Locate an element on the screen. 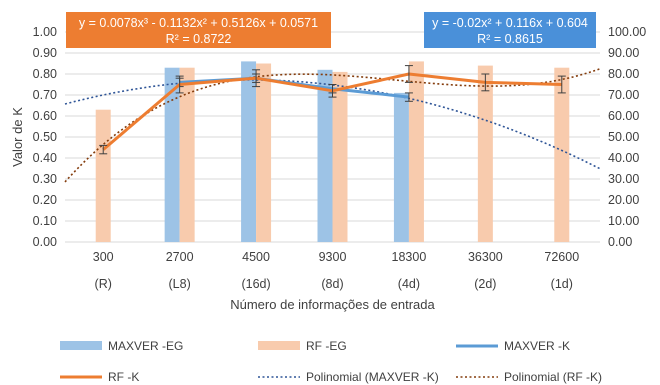 The height and width of the screenshot is (385, 660). x-tick-sublabel: (16d) is located at coordinates (255, 284).